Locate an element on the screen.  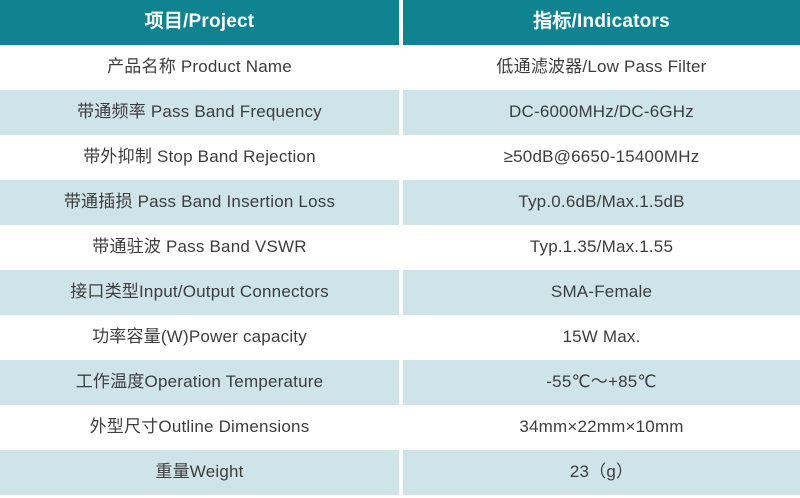
row-value-stop-band-rejection: ≥50dB@6650-15400MHz is located at coordinates (601, 157).